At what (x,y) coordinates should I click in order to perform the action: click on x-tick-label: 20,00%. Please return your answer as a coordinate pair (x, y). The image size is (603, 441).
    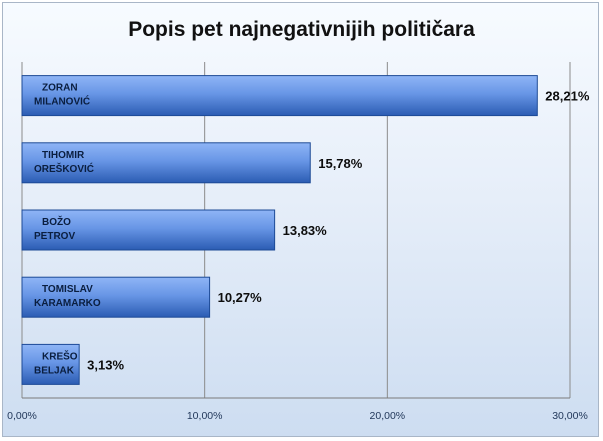
    Looking at the image, I should click on (388, 416).